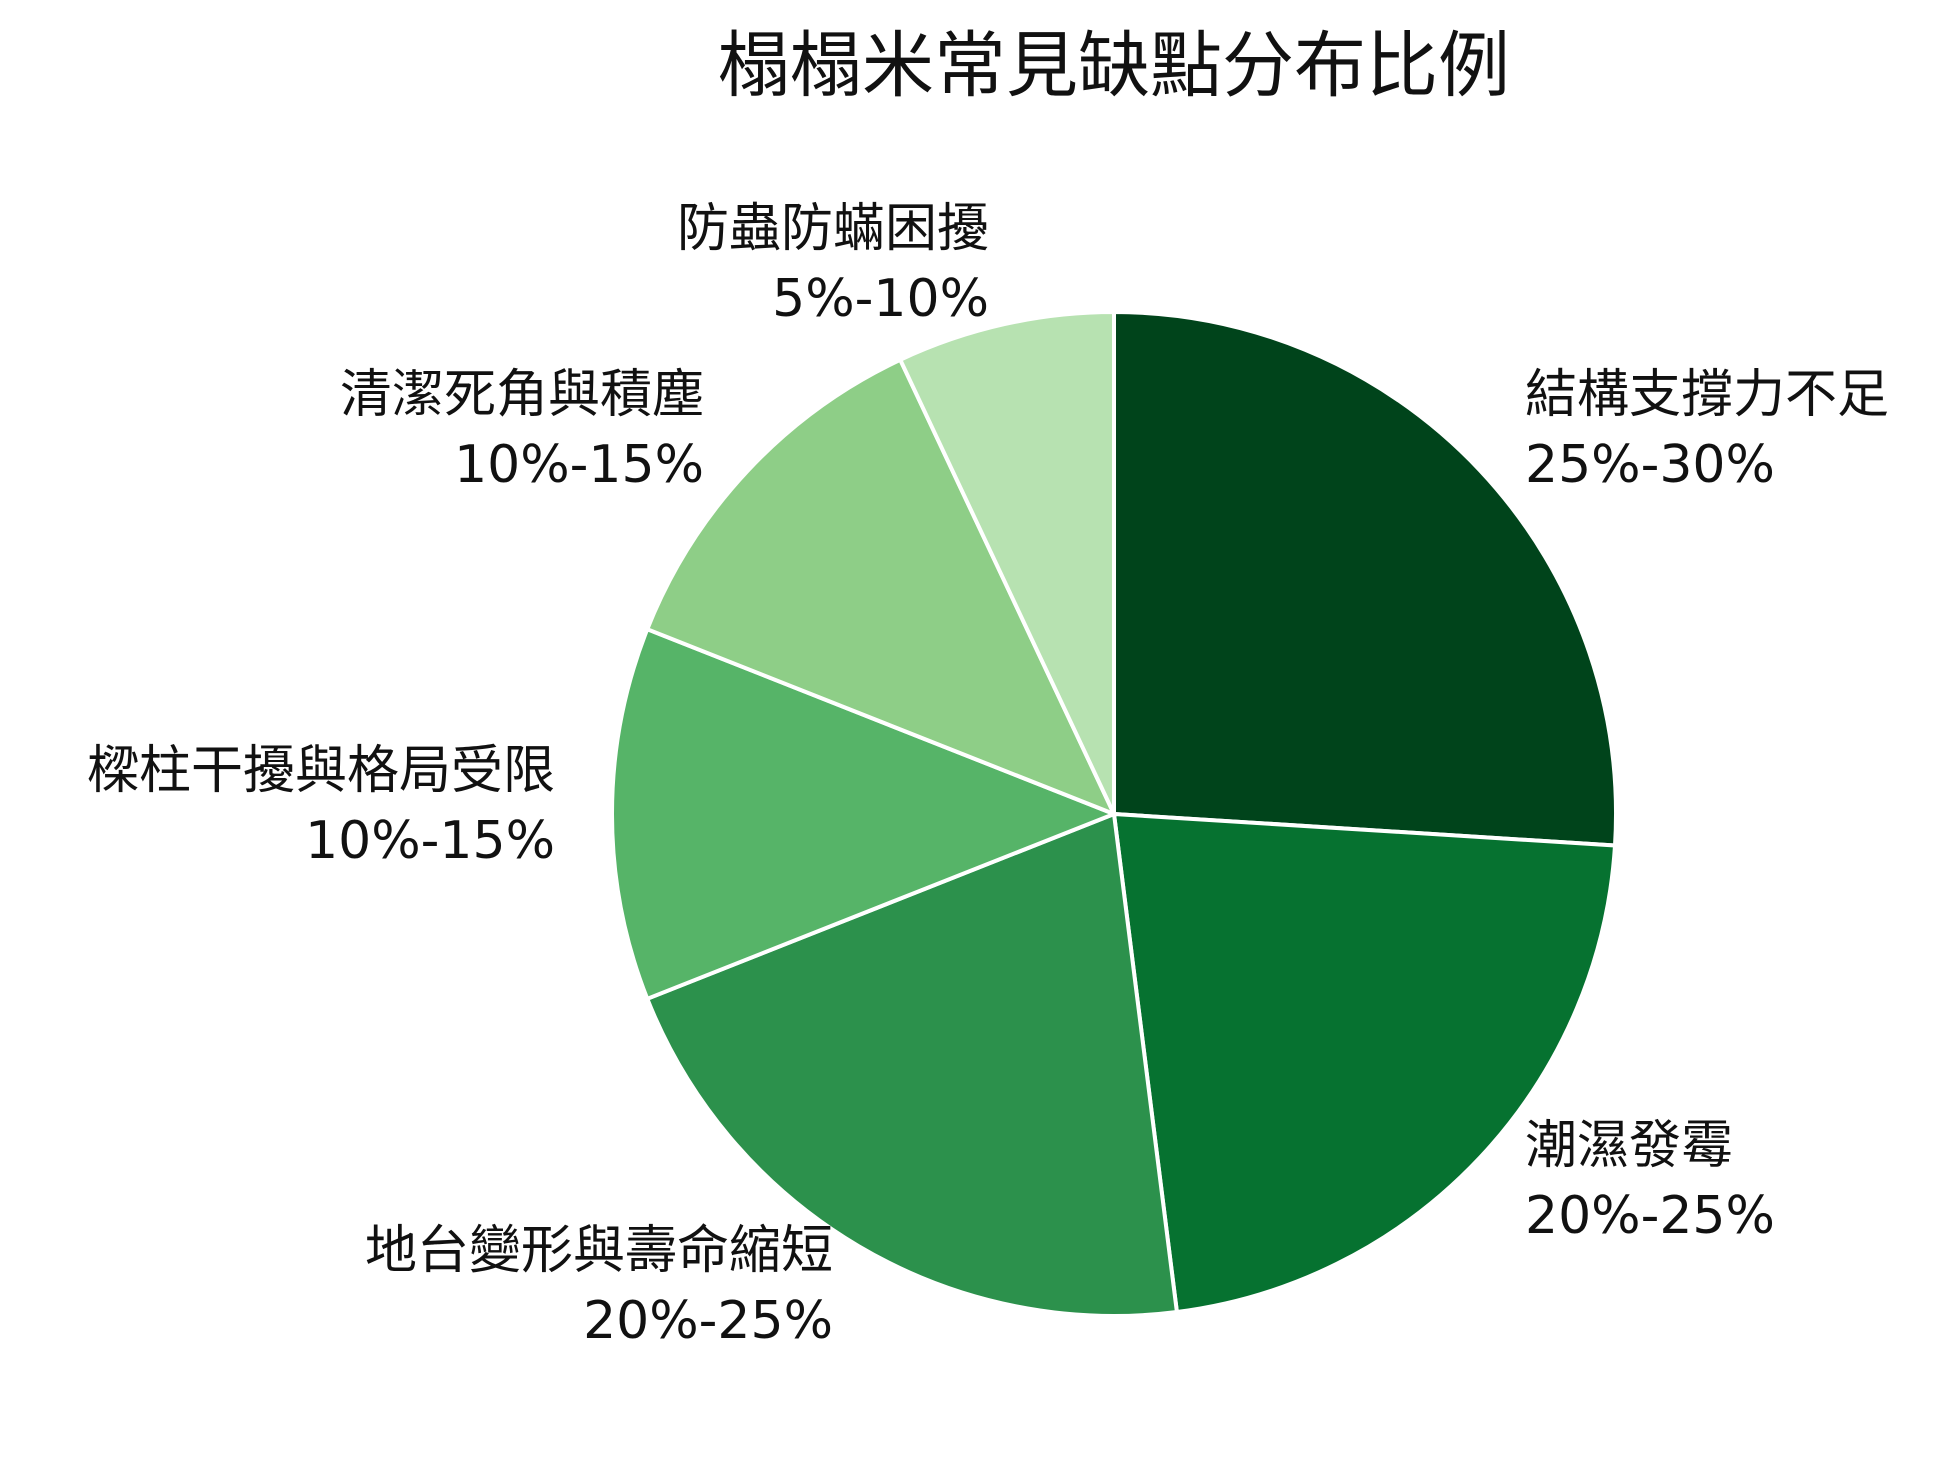  Describe the element at coordinates (599, 1251) in the screenshot. I see `slice-label: 地台變形與壽命縮短` at that location.